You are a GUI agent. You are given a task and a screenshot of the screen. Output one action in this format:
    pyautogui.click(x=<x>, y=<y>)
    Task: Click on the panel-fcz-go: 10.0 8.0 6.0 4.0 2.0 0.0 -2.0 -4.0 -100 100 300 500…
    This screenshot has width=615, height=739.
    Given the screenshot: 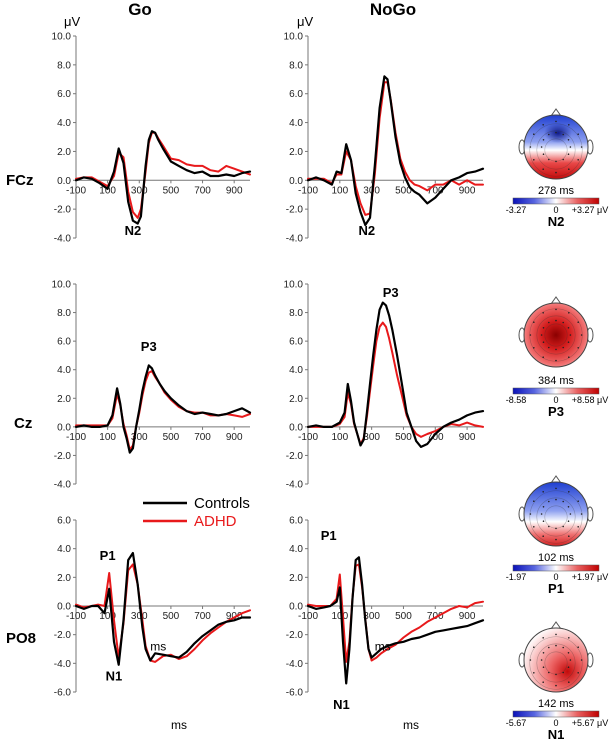 What is the action you would take?
    pyautogui.click(x=152, y=138)
    